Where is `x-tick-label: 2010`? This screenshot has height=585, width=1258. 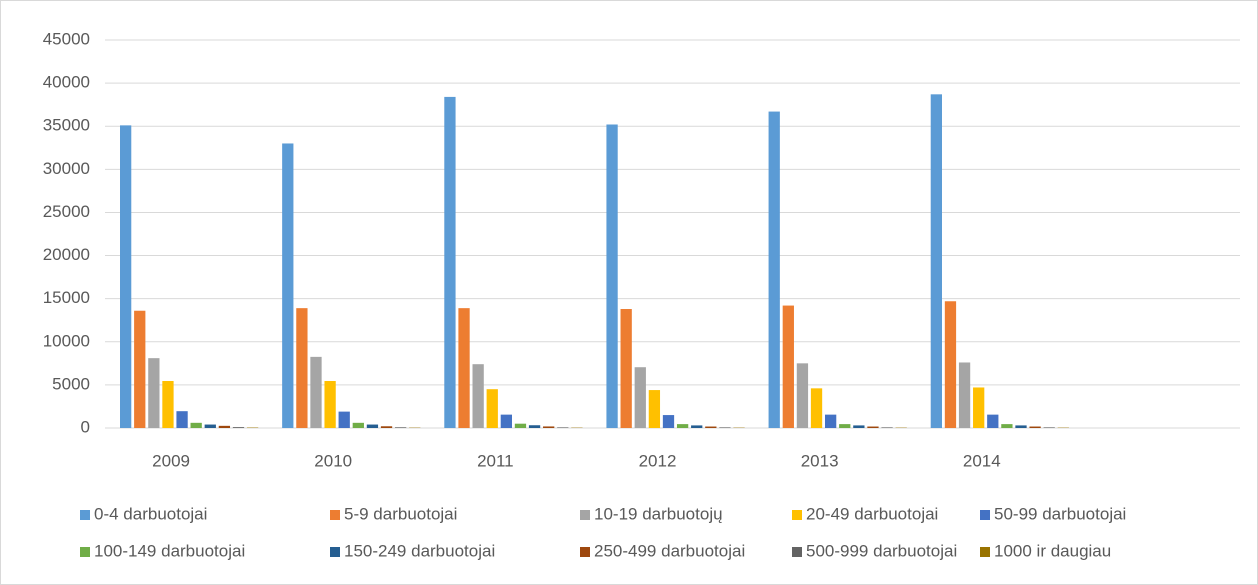
x-tick-label: 2010 is located at coordinates (333, 460).